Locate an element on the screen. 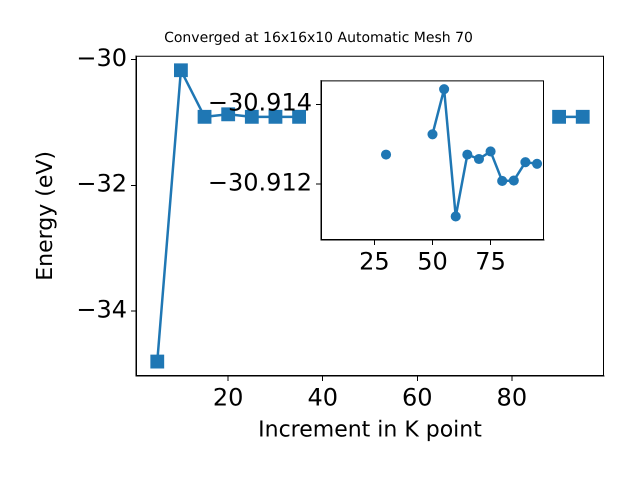 Image resolution: width=640 pixels, height=480 pixels. y-tick-label: −34 is located at coordinates (101, 309).